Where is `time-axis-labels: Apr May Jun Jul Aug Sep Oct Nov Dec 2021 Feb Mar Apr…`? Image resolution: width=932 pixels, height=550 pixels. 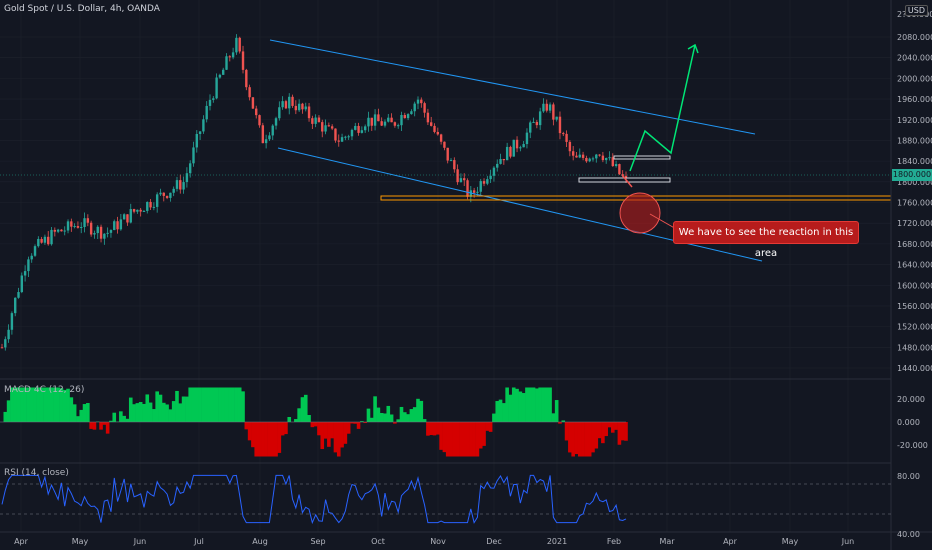
time-axis-labels: Apr May Jun Jul Aug Sep Oct Nov Dec 2021 Feb Mar Apr… is located at coordinates (434, 541).